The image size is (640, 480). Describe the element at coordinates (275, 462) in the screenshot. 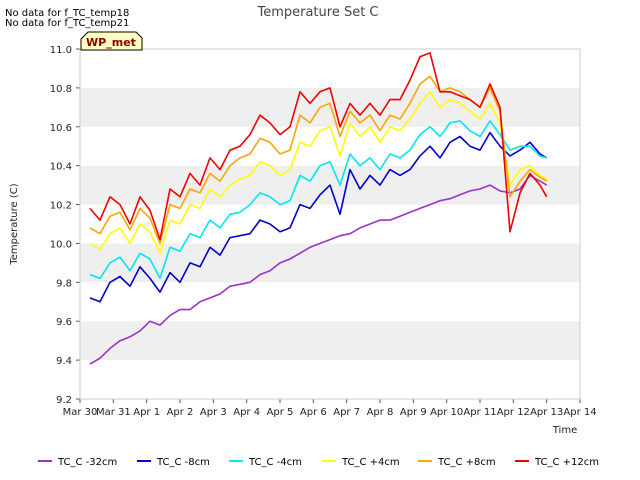

I see `legend-label: TC_C -4cm` at that location.